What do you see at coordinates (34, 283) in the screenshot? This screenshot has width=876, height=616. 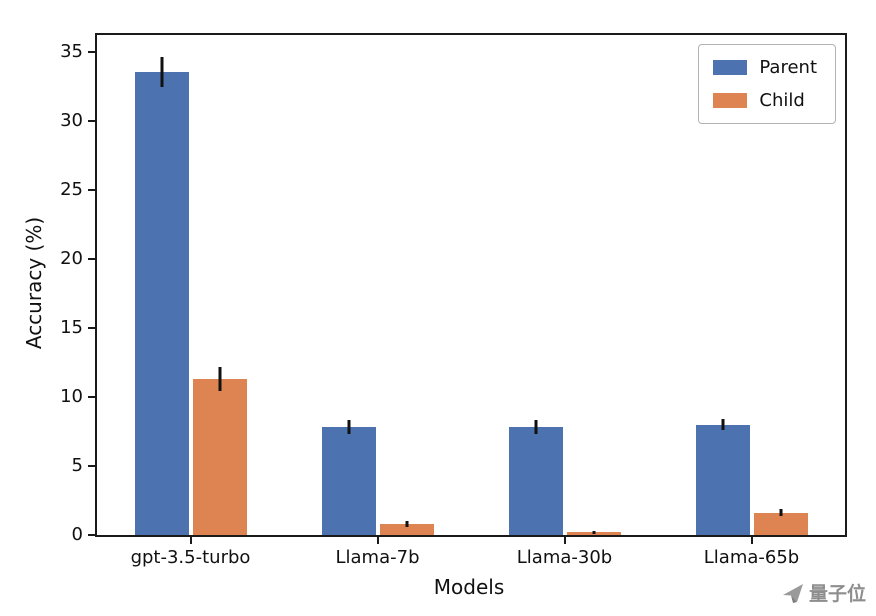 I see `y-axis-label: Accuracy (%)` at bounding box center [34, 283].